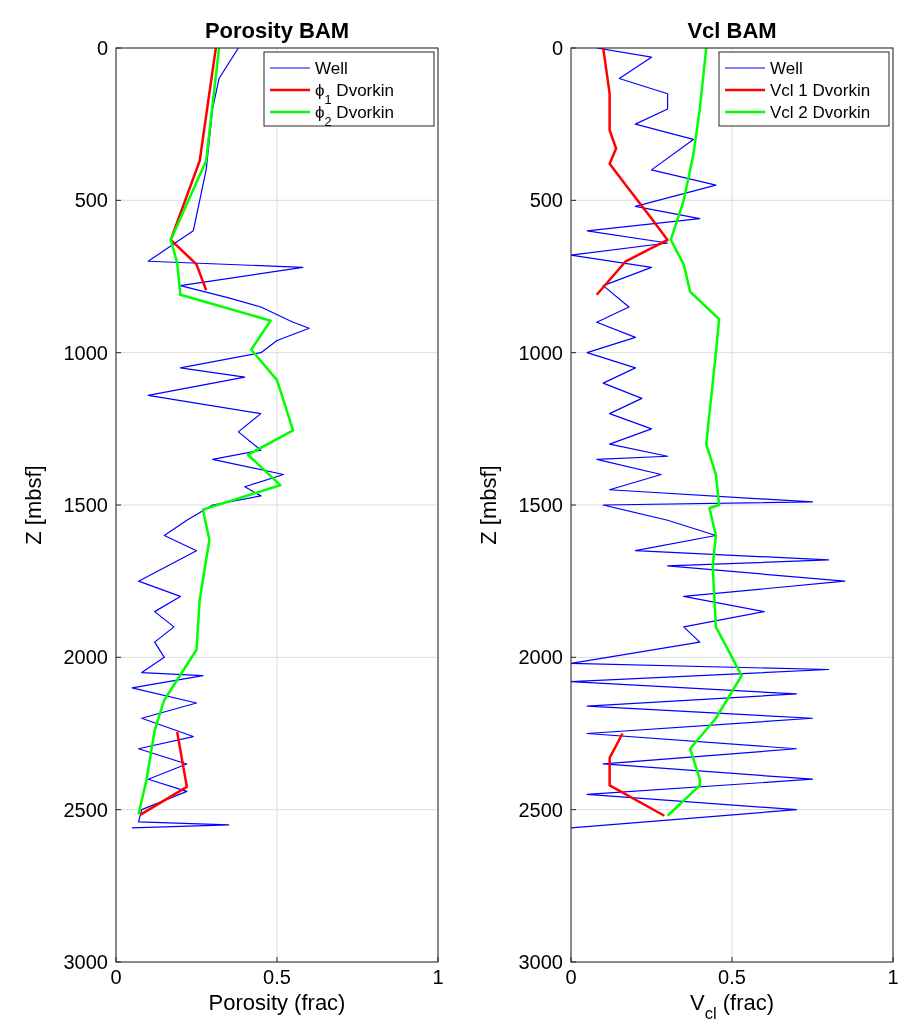 The width and height of the screenshot is (917, 1036). What do you see at coordinates (354, 93) in the screenshot?
I see `legend-label: ϕ$_{1}$ Dvorkin` at bounding box center [354, 93].